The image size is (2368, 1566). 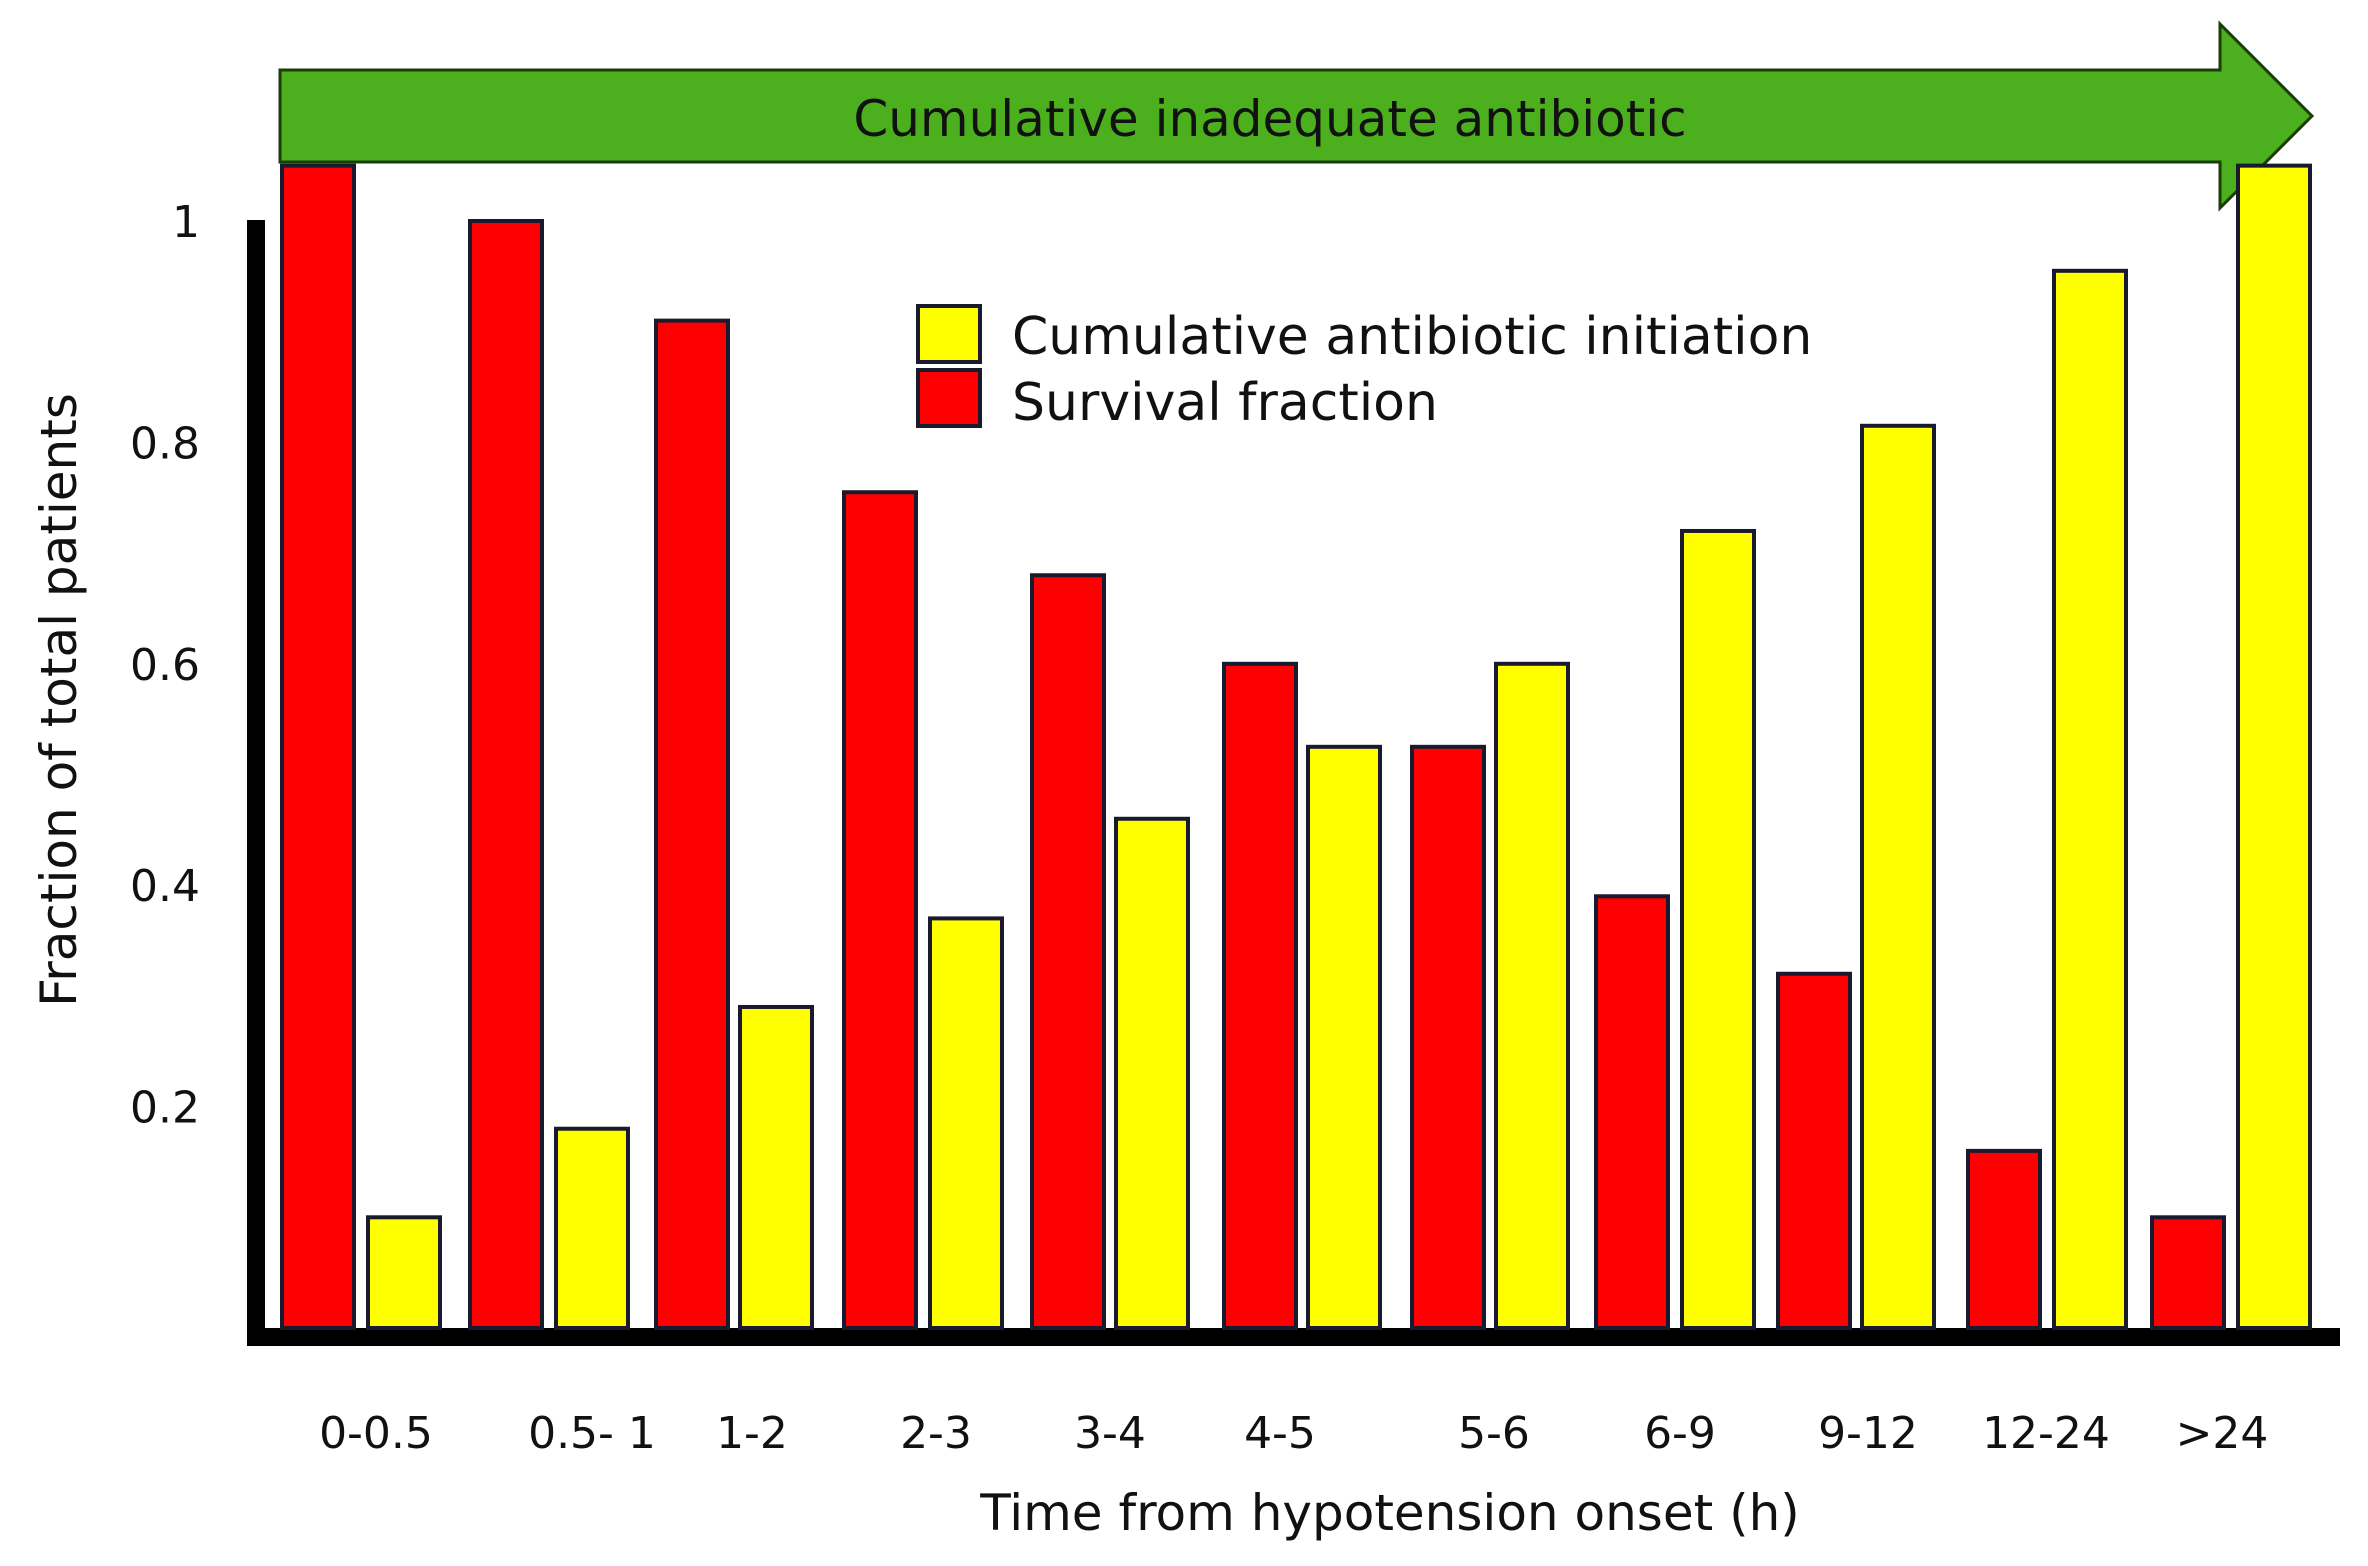 I want to click on x-tick-label: 3-4, so click(x=1110, y=1433).